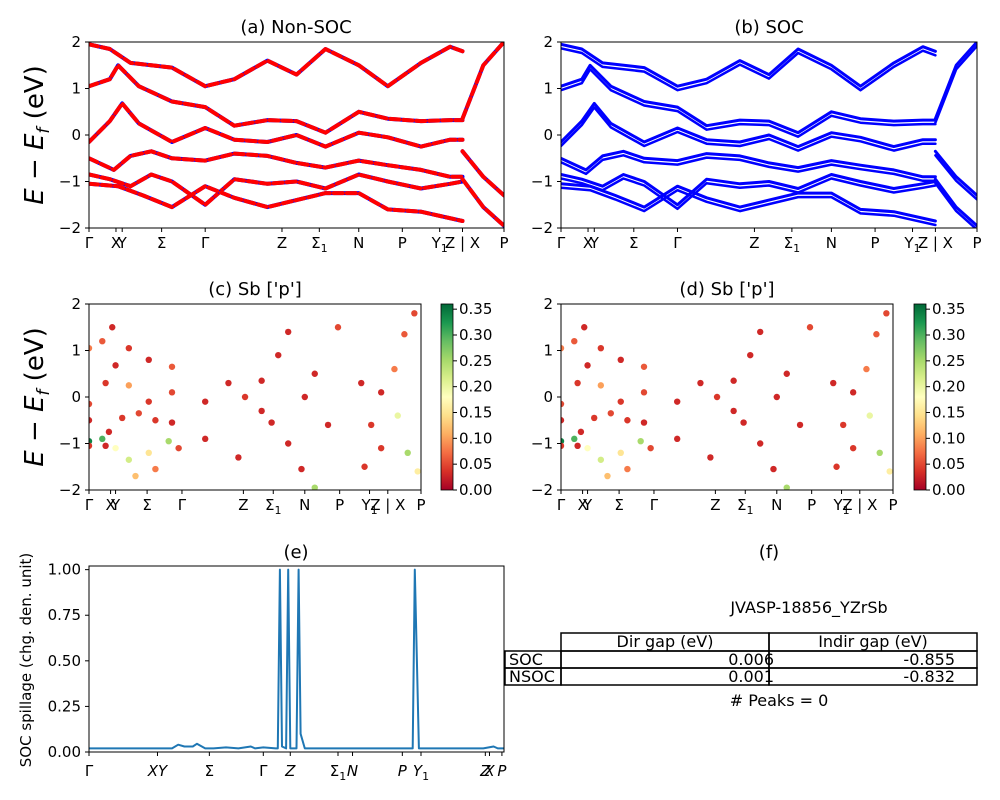  What do you see at coordinates (475, 309) in the screenshot?
I see `colorbar-label: 0.35` at bounding box center [475, 309].